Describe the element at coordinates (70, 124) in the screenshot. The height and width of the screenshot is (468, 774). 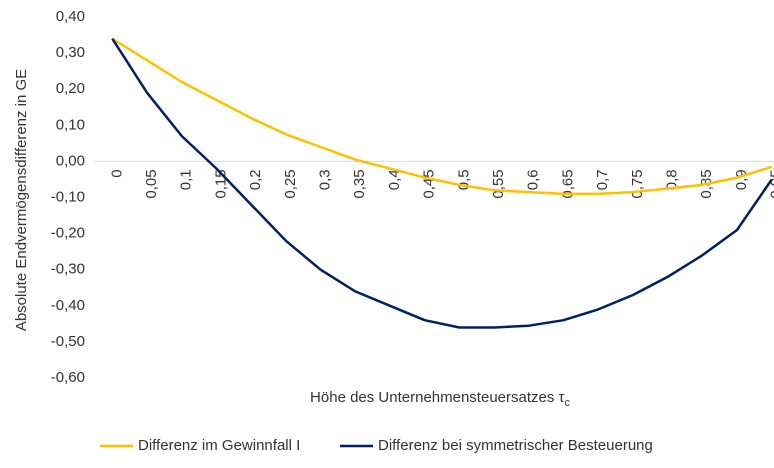
I see `y-tick-label: 0,10` at that location.